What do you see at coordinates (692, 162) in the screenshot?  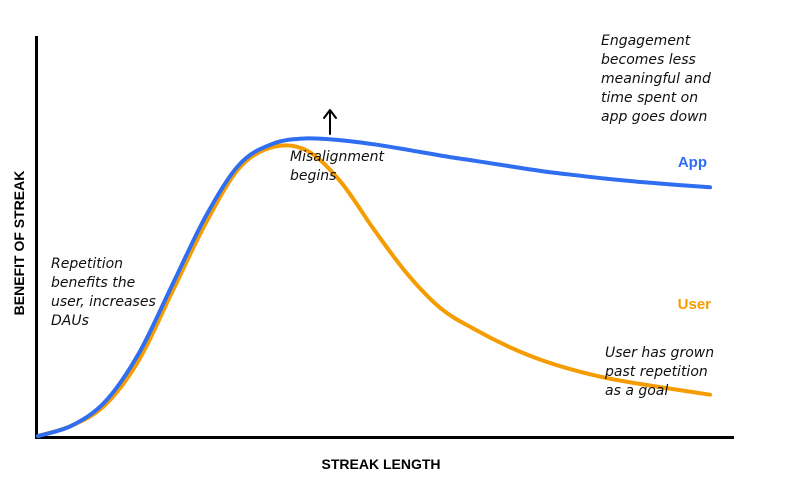 I see `series-label-app: App` at bounding box center [692, 162].